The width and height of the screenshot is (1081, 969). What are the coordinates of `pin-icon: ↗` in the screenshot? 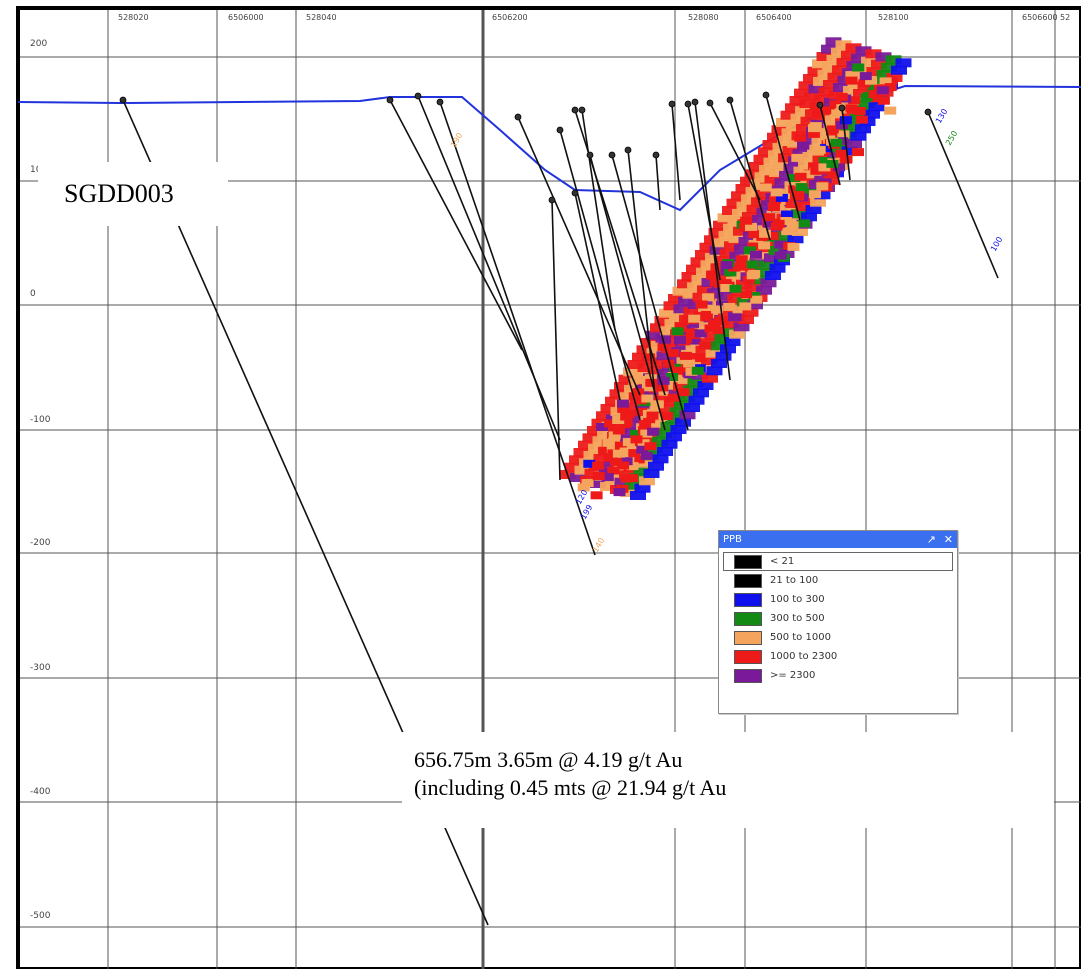 It's located at (931, 539).